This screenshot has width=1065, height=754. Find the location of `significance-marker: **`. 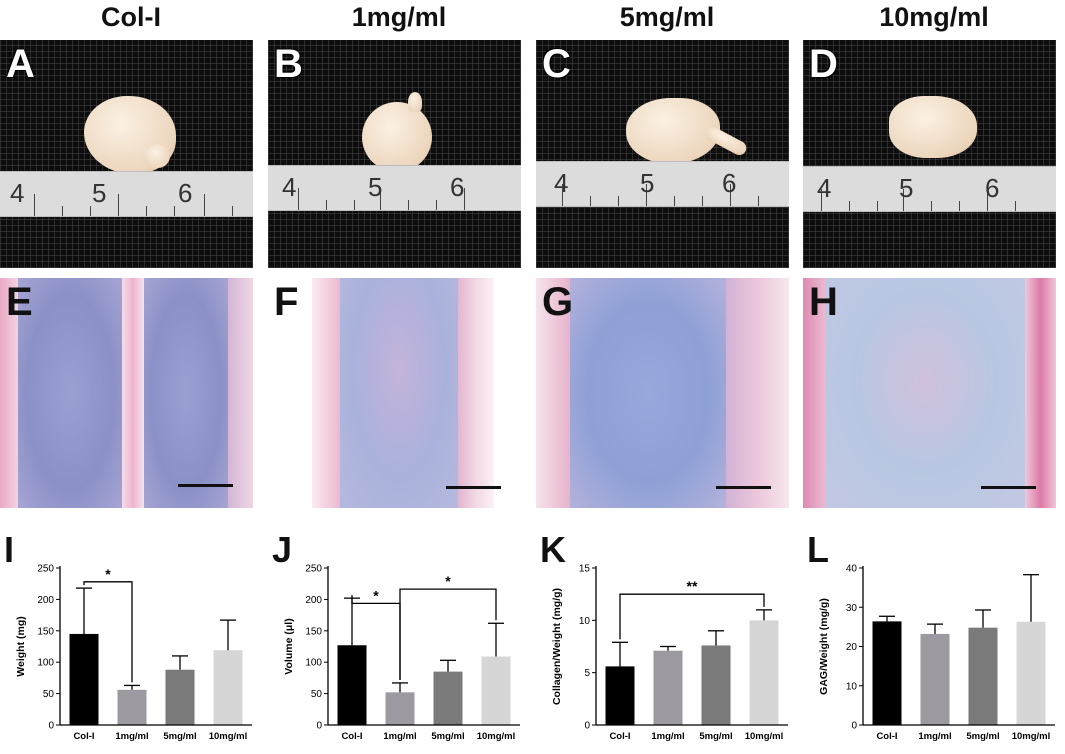

significance-marker: ** is located at coordinates (692, 586).